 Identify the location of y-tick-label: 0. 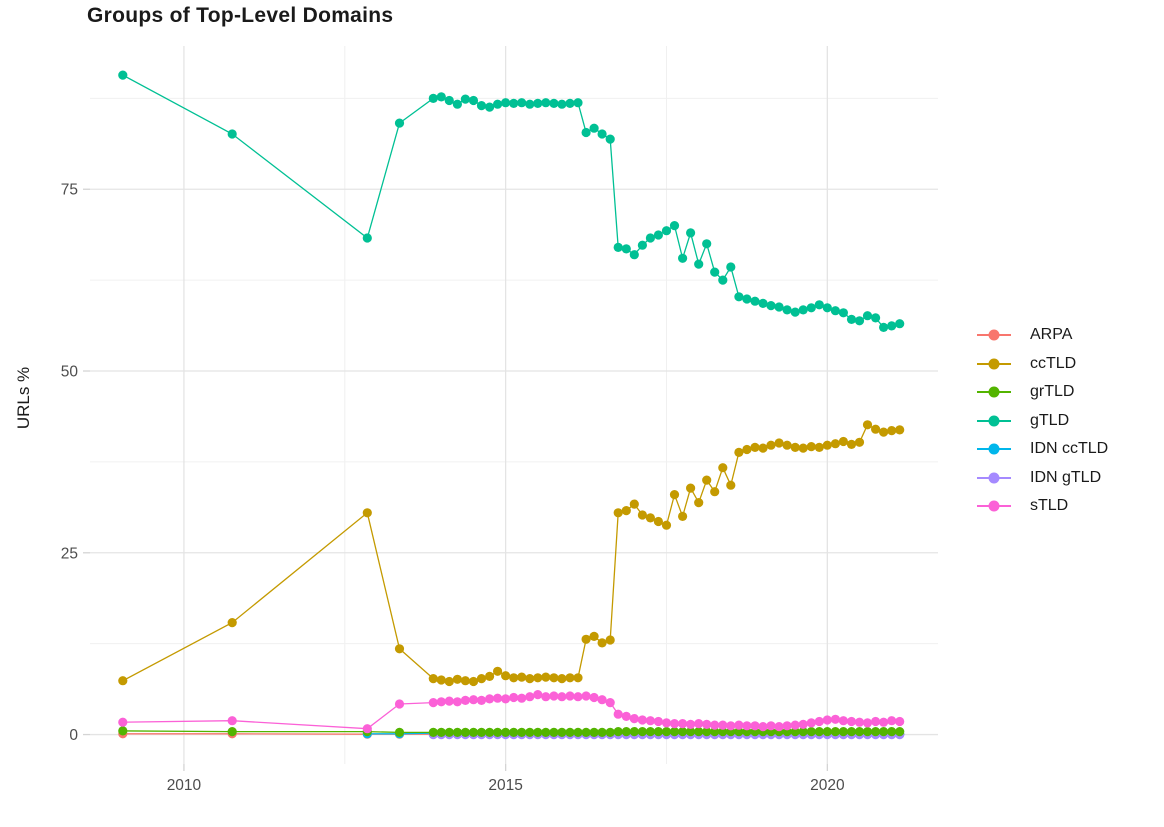
(73, 735).